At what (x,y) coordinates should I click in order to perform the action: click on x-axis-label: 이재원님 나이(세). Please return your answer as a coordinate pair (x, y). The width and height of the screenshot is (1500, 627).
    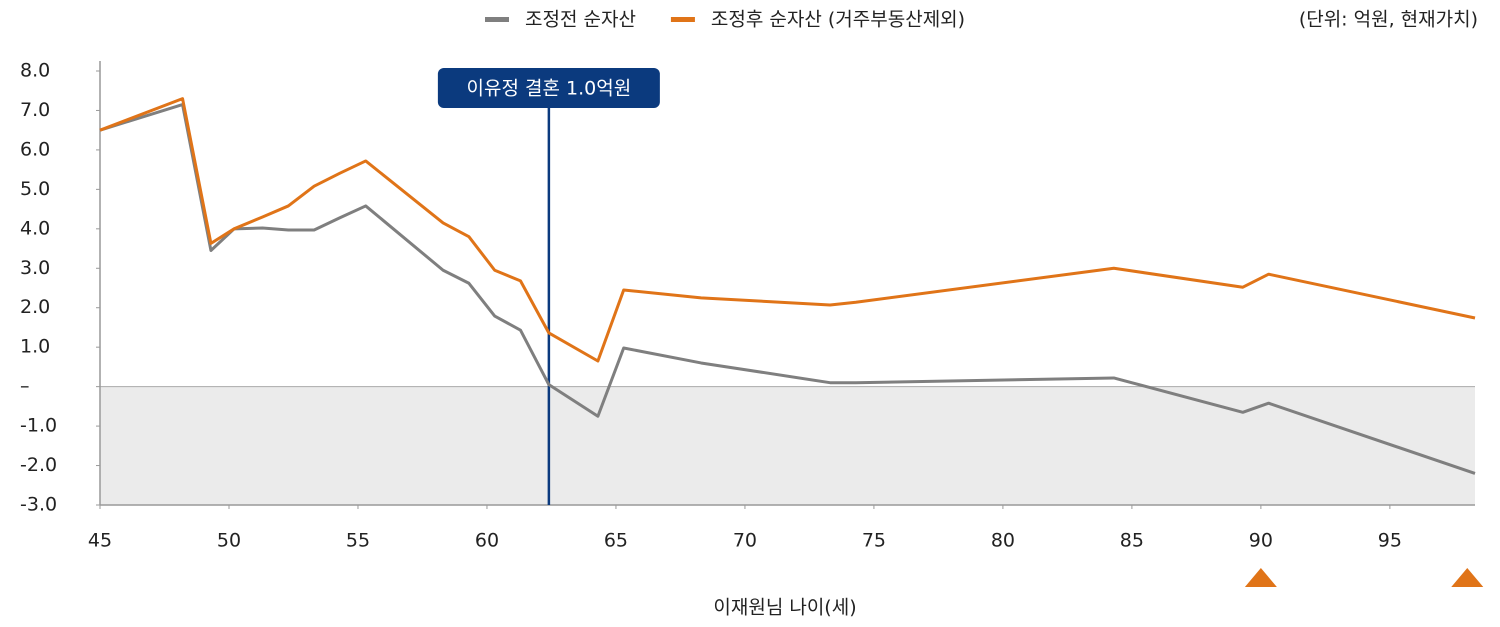
    Looking at the image, I should click on (784, 608).